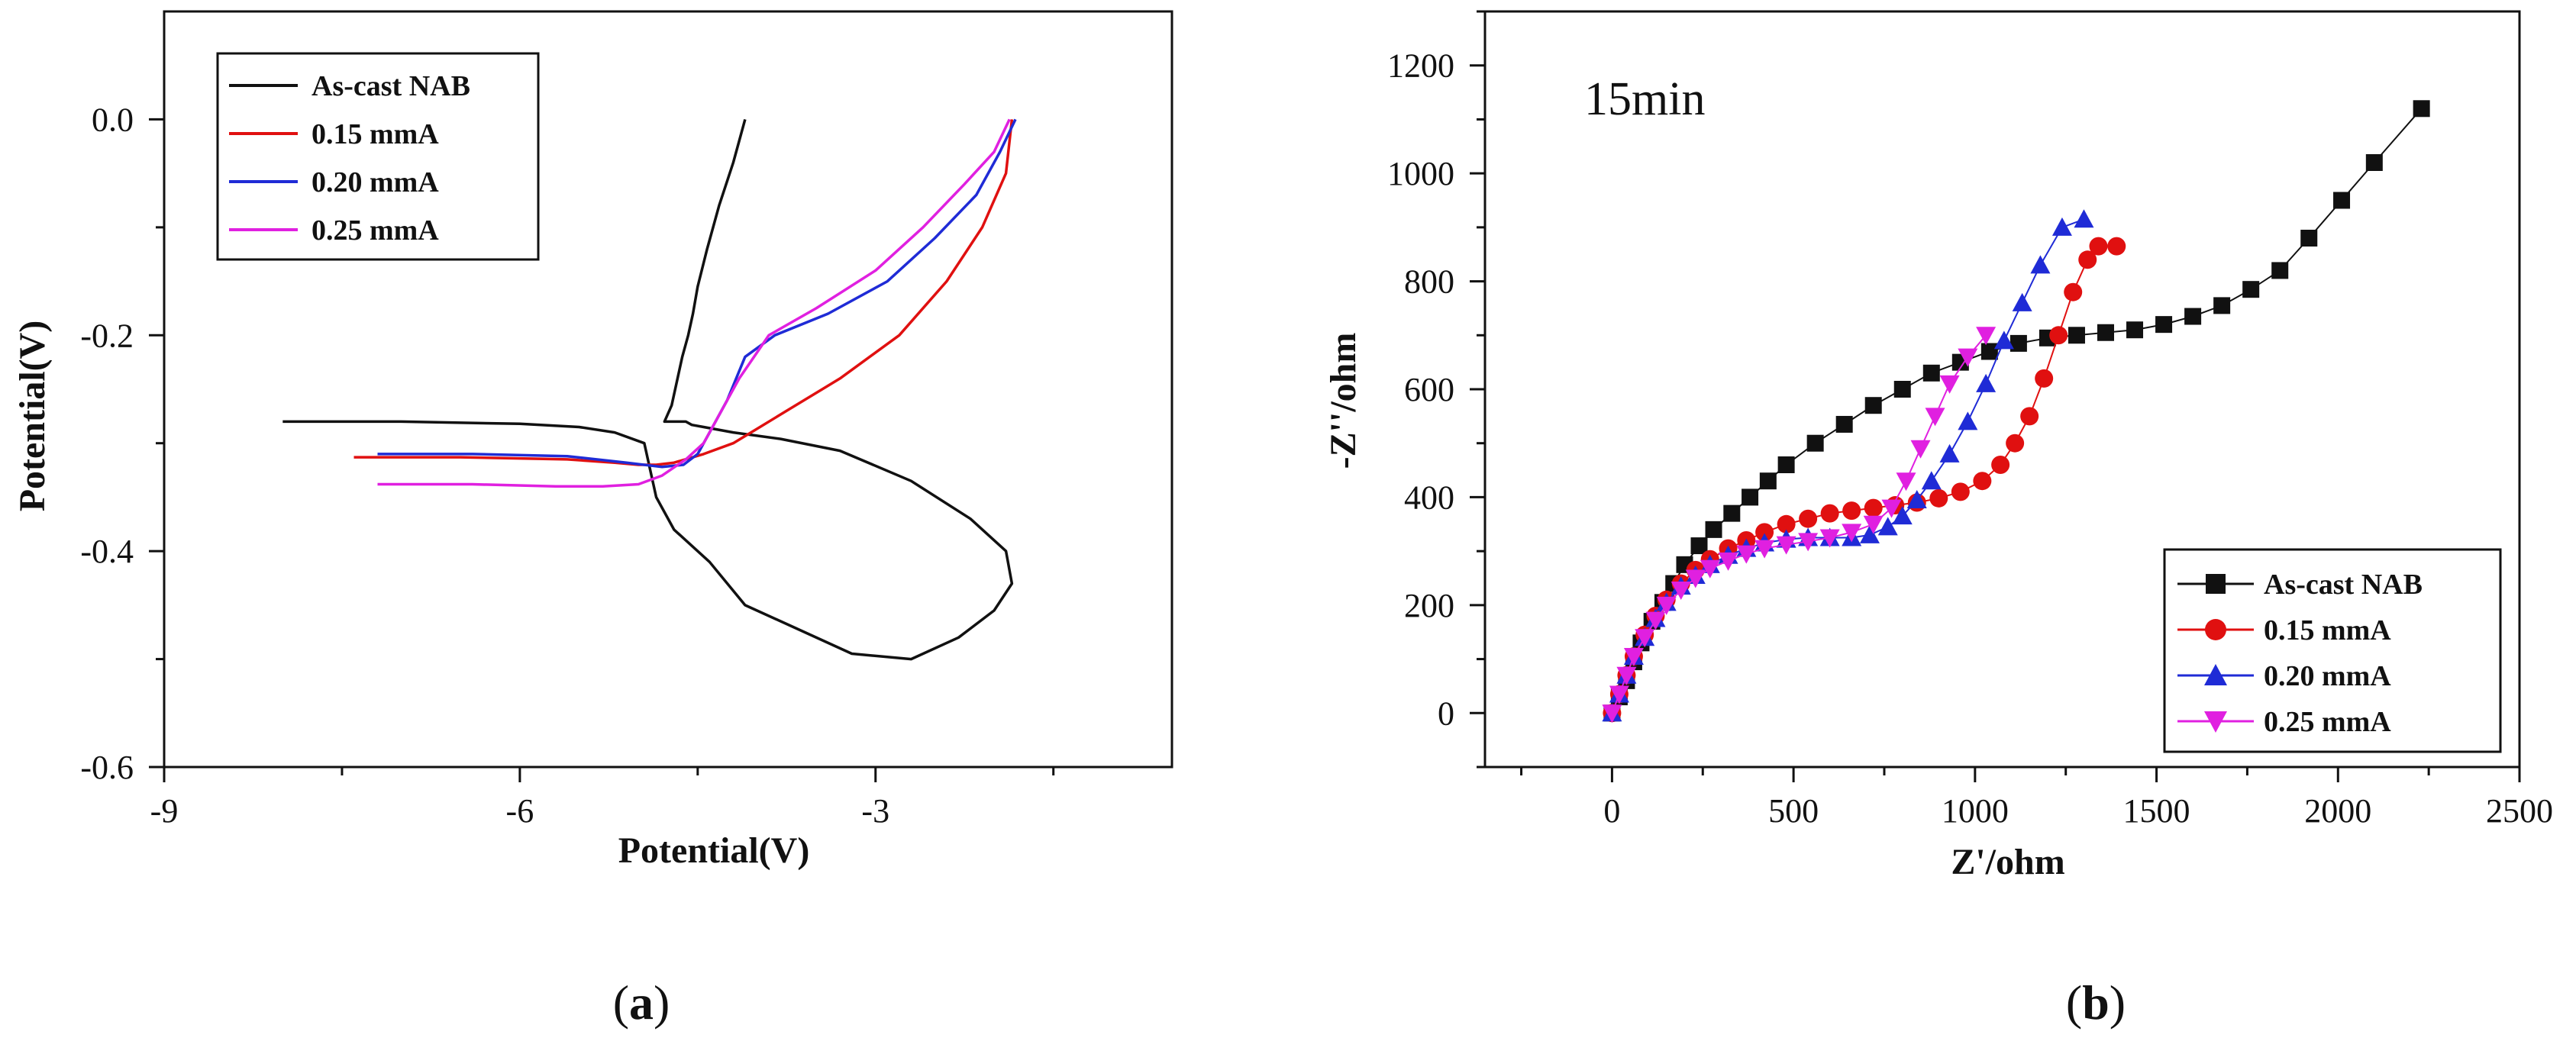 This screenshot has height=1054, width=2576. I want to click on y-tick-label: 400, so click(1429, 497).